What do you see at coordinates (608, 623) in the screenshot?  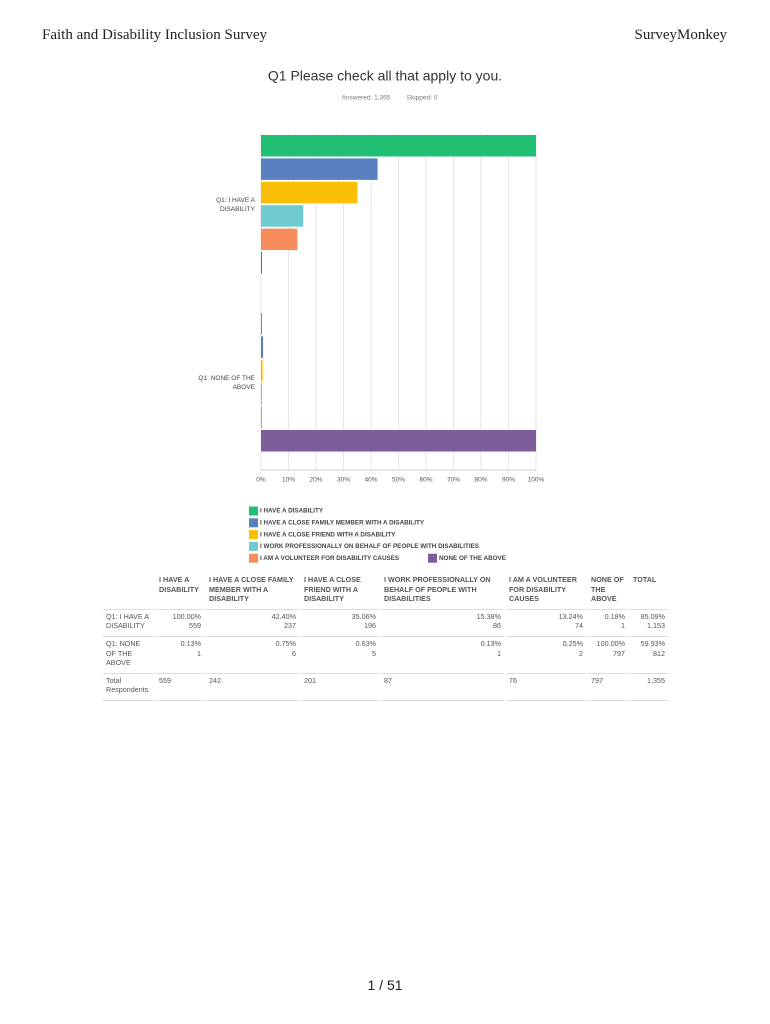 I see `data-cell: 0.18% 1` at bounding box center [608, 623].